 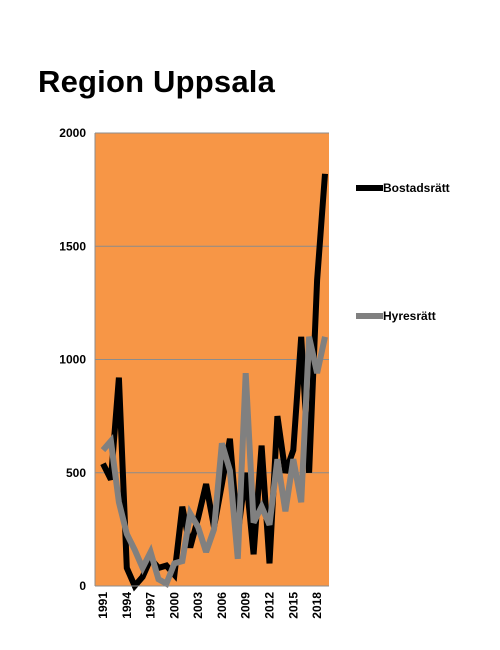 I want to click on x-tick-label: 2006, so click(x=222, y=605).